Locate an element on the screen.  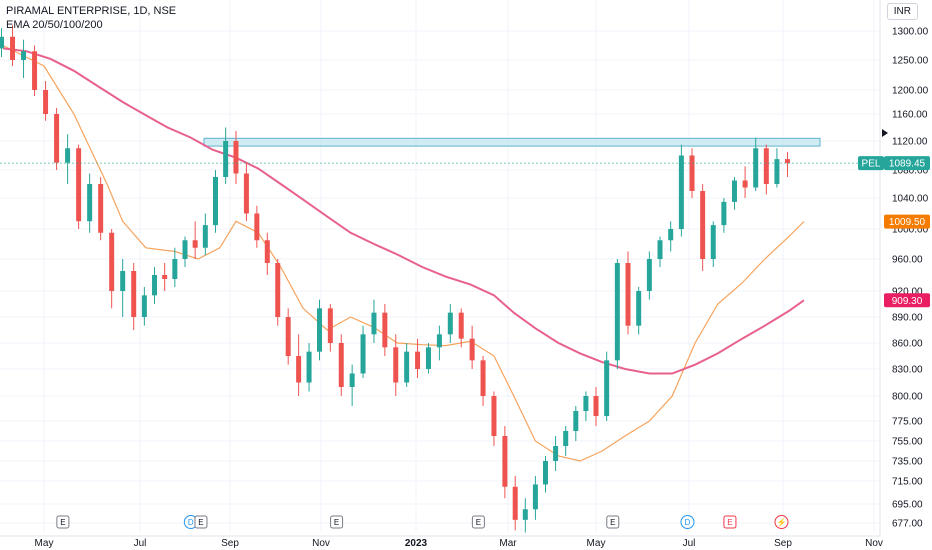
indicator-title: EMA 20/50/100/200 is located at coordinates (54, 25).